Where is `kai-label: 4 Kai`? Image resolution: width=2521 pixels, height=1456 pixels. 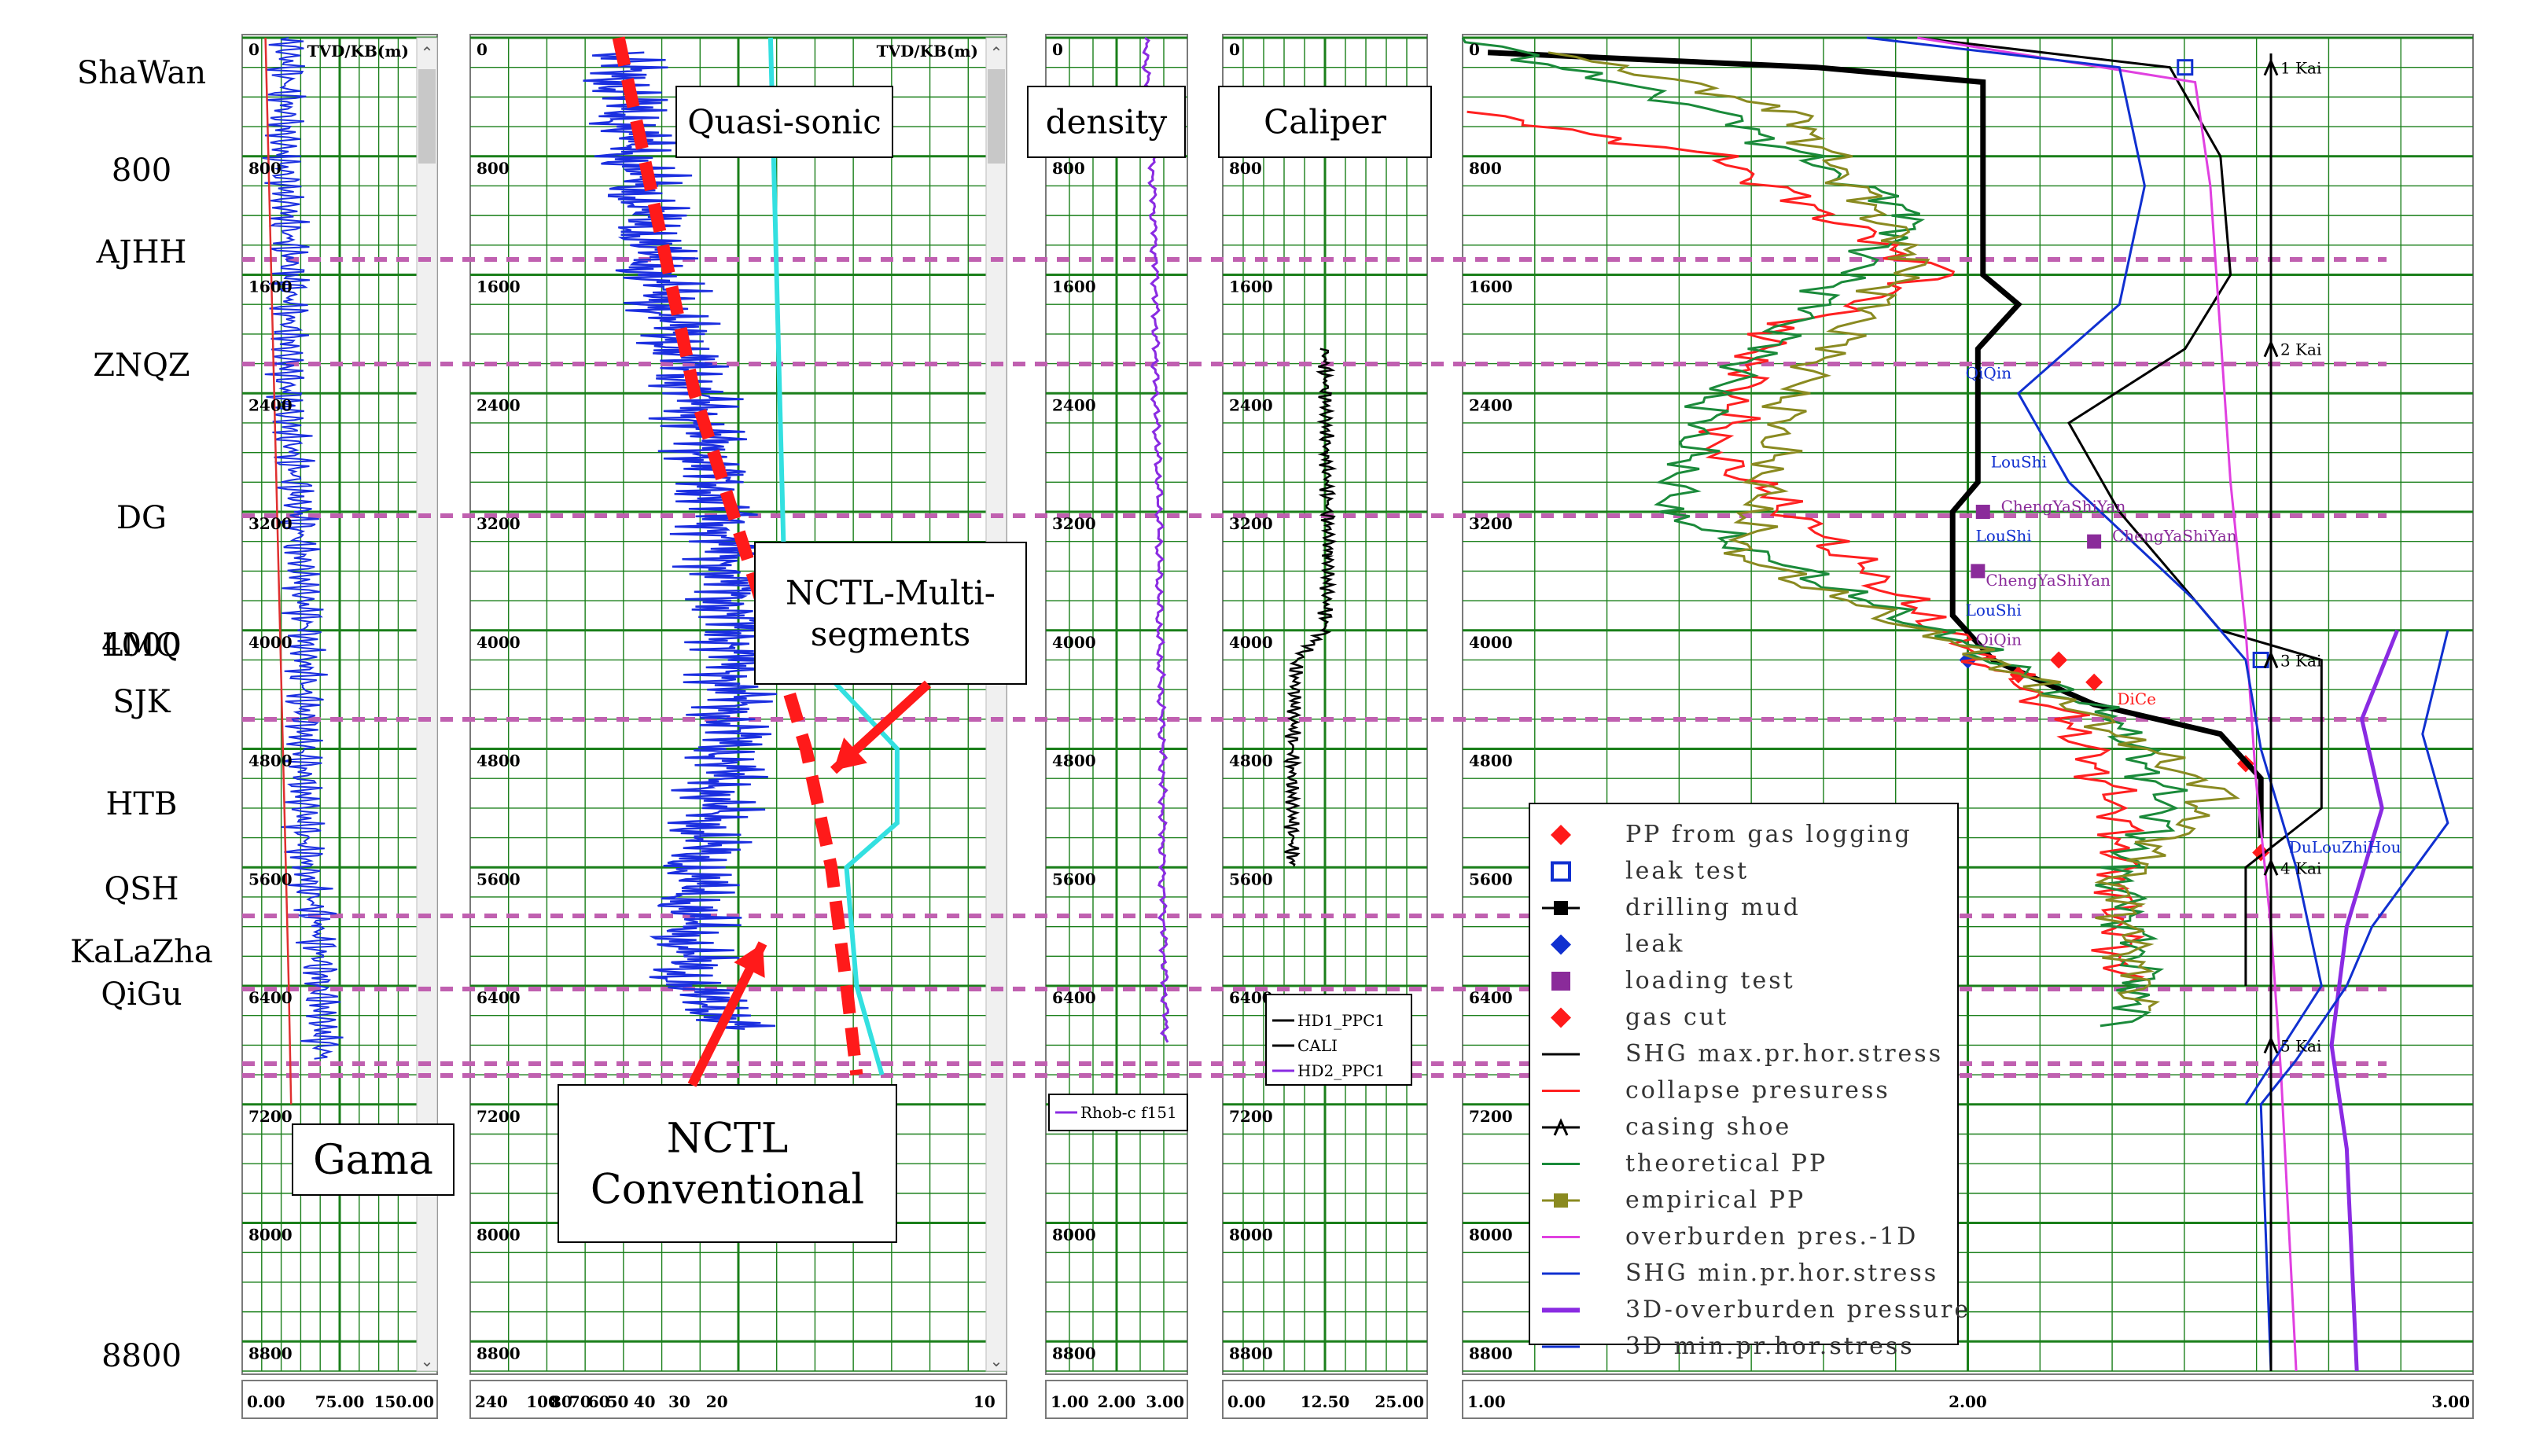 kai-label: 4 Kai is located at coordinates (2301, 868).